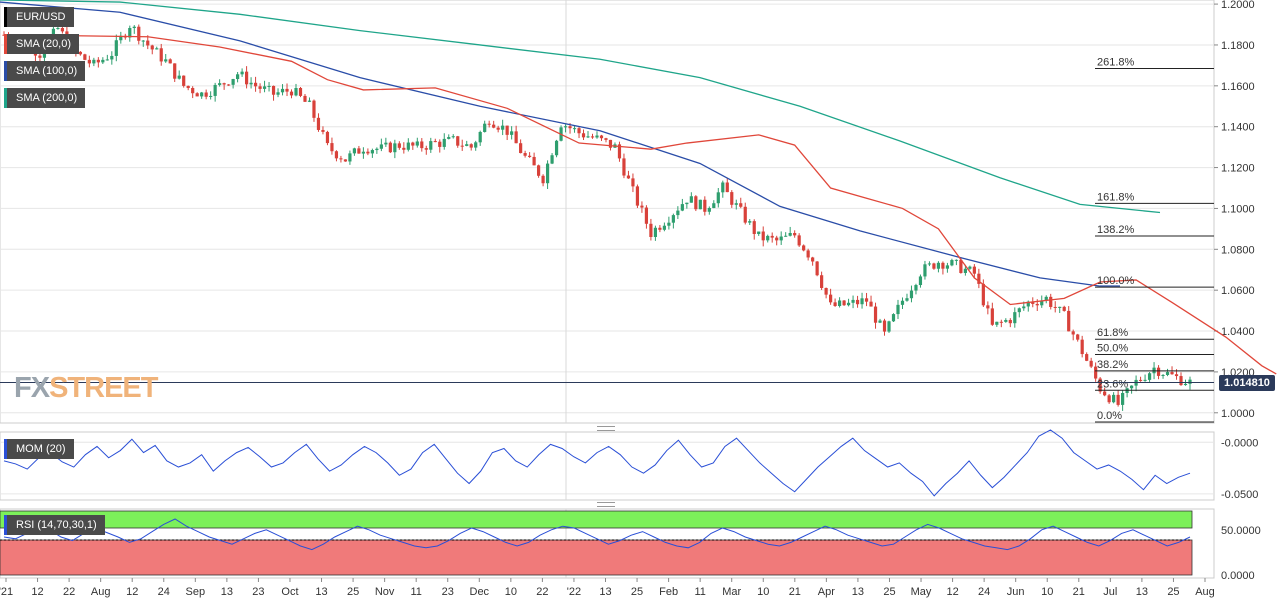 This screenshot has width=1286, height=603. What do you see at coordinates (1116, 197) in the screenshot?
I see `fib-level-label: 161.8%` at bounding box center [1116, 197].